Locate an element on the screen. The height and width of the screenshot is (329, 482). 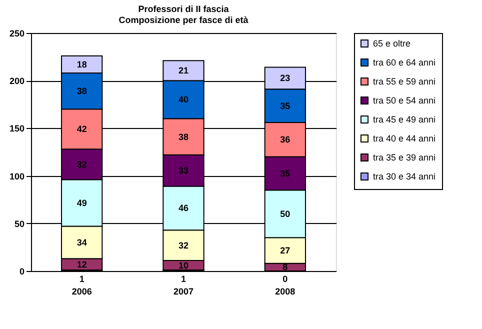
data-label: 33 is located at coordinates (183, 171).